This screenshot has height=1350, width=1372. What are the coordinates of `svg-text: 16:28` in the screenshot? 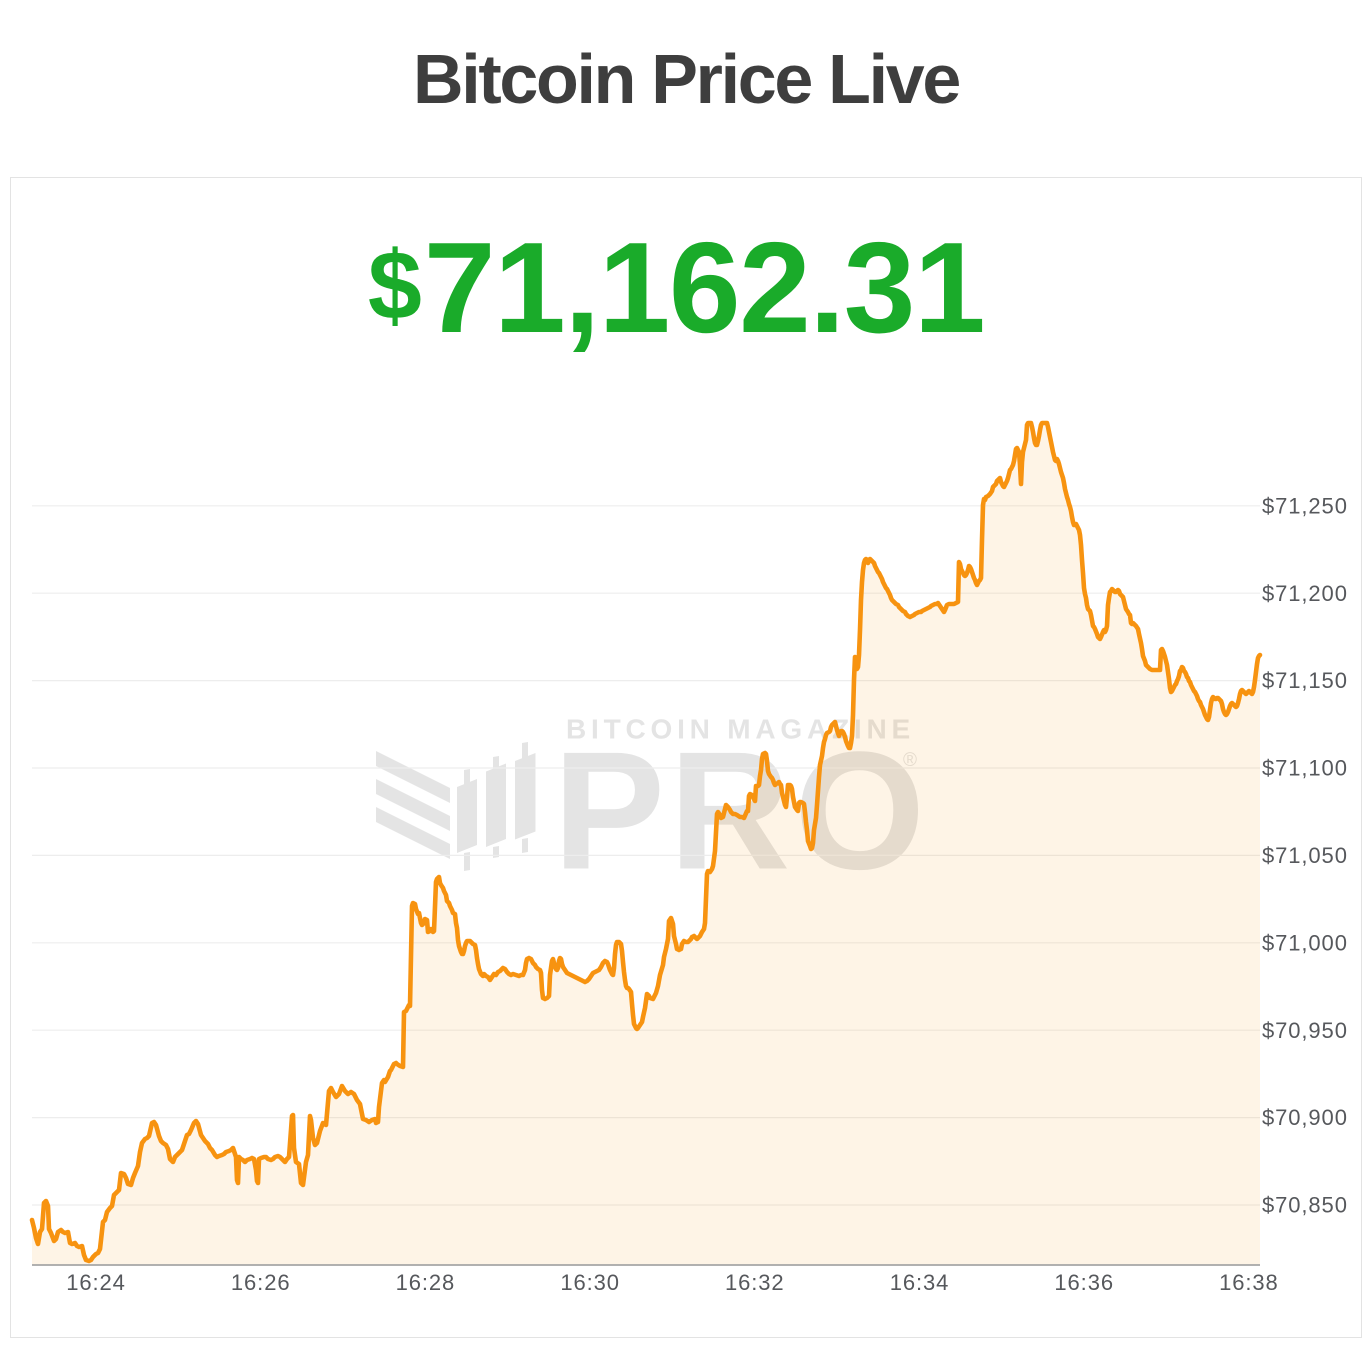 It's located at (426, 1282).